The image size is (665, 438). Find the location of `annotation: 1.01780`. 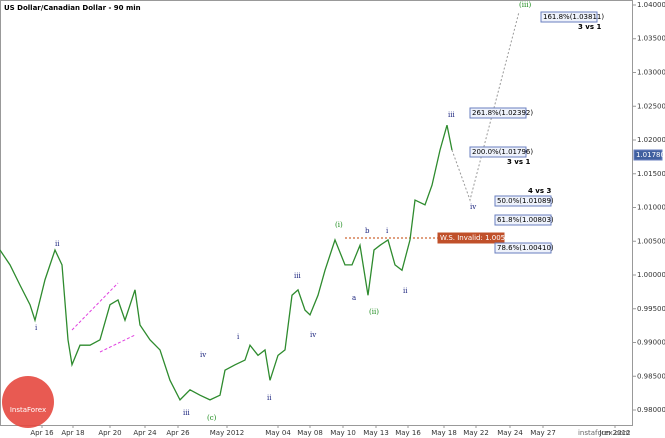

annotation: 1.01780 is located at coordinates (650, 155).